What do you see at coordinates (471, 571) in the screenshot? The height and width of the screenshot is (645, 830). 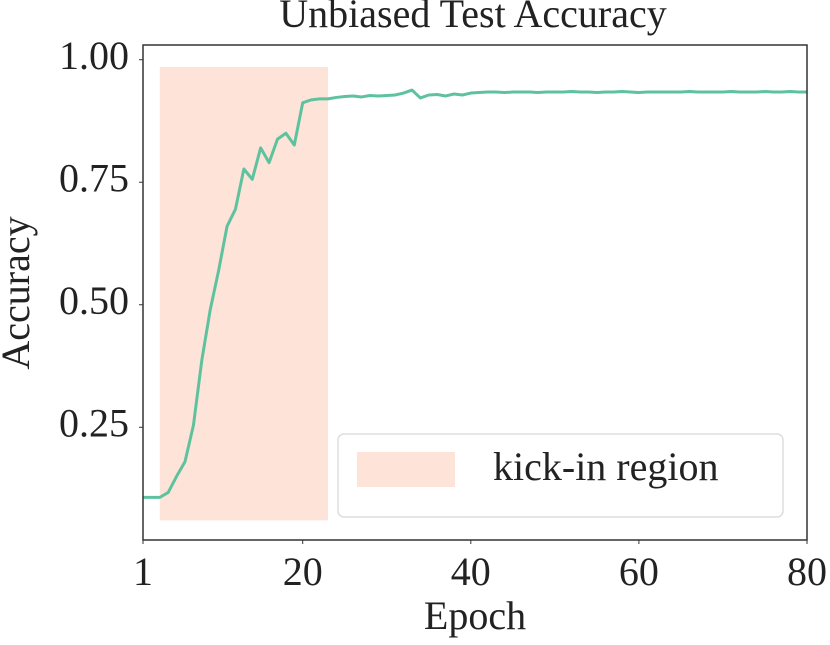 I see `x-tick-label: 40` at bounding box center [471, 571].